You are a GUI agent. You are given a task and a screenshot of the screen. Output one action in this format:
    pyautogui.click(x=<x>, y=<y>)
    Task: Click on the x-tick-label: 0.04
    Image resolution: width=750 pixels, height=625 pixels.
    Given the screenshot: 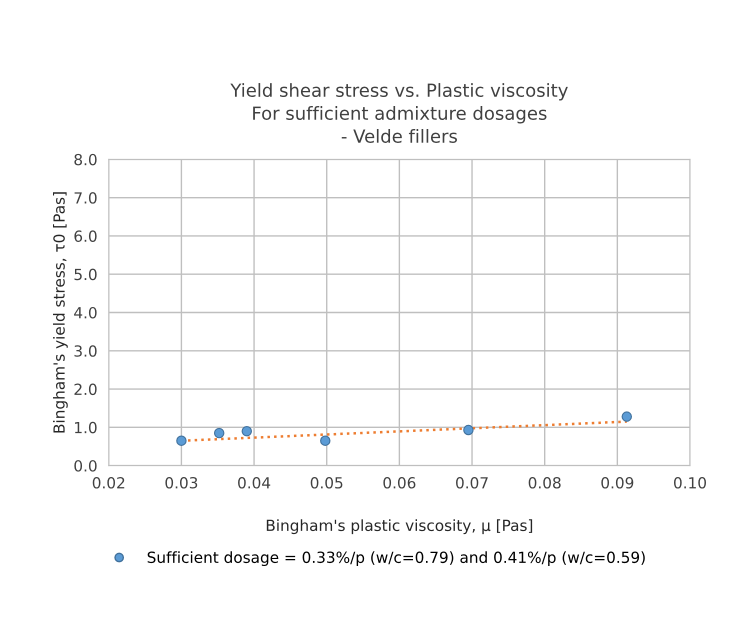 What is the action you would take?
    pyautogui.click(x=254, y=483)
    